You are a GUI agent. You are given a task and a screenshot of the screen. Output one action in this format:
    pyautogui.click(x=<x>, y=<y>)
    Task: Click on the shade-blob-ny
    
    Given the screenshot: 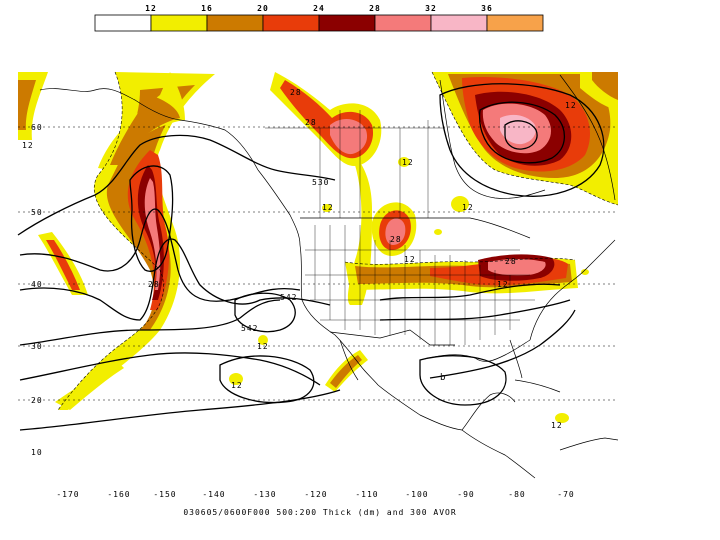 What is the action you would take?
    pyautogui.click(x=585, y=272)
    